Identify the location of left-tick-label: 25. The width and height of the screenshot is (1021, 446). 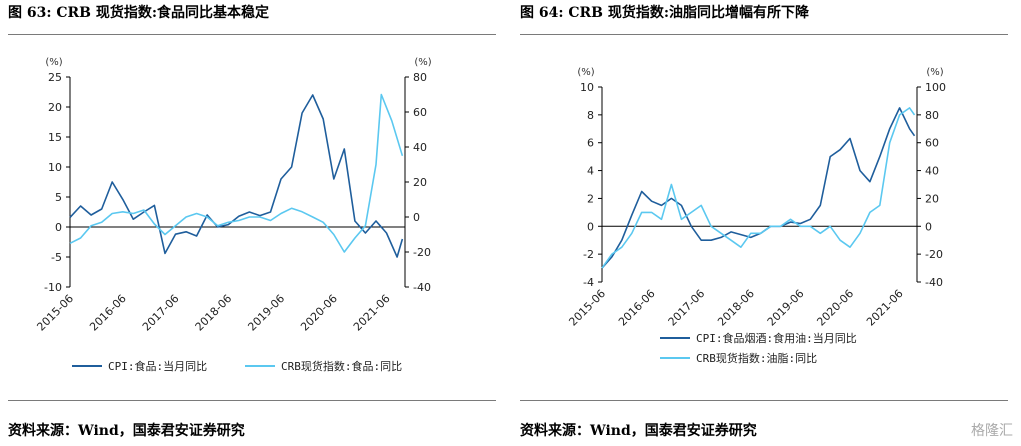
(55, 77).